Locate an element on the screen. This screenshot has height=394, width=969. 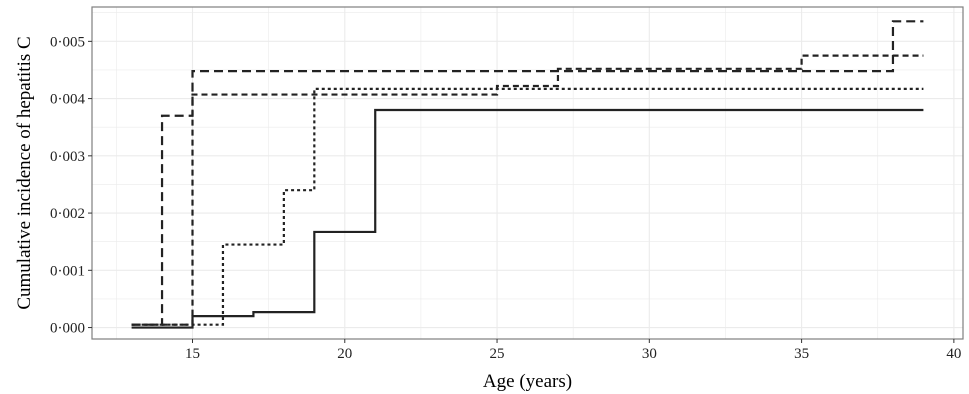
x-tick-label: 20 is located at coordinates (344, 354).